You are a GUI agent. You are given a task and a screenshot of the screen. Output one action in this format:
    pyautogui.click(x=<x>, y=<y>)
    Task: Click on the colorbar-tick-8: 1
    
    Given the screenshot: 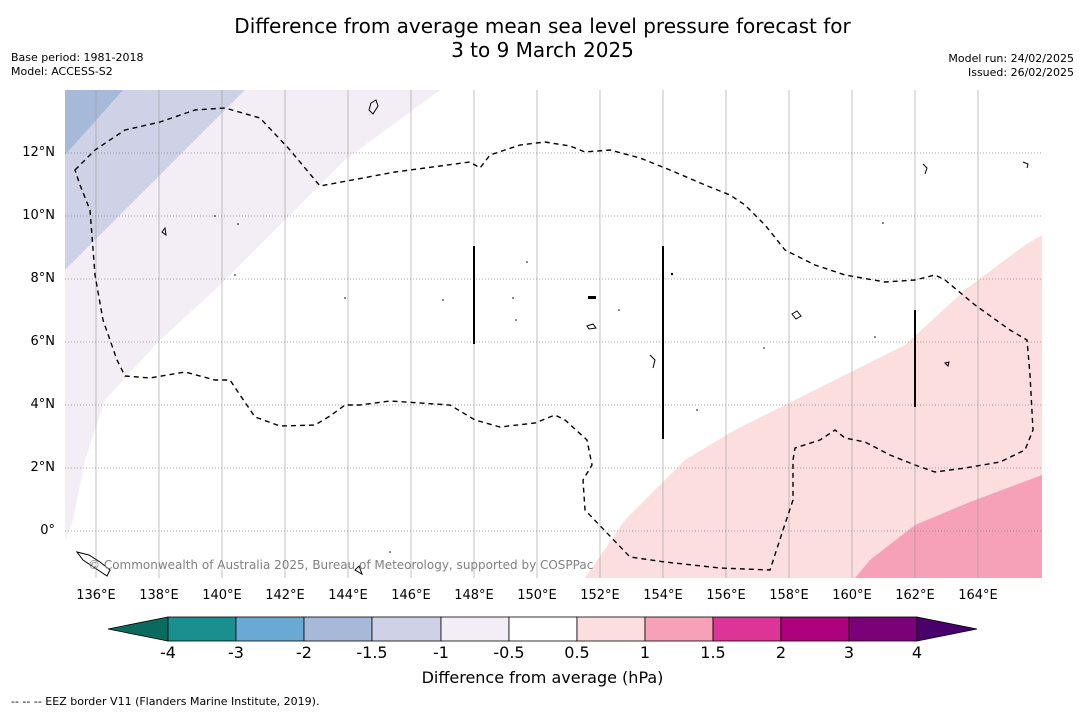 What is the action you would take?
    pyautogui.click(x=645, y=652)
    